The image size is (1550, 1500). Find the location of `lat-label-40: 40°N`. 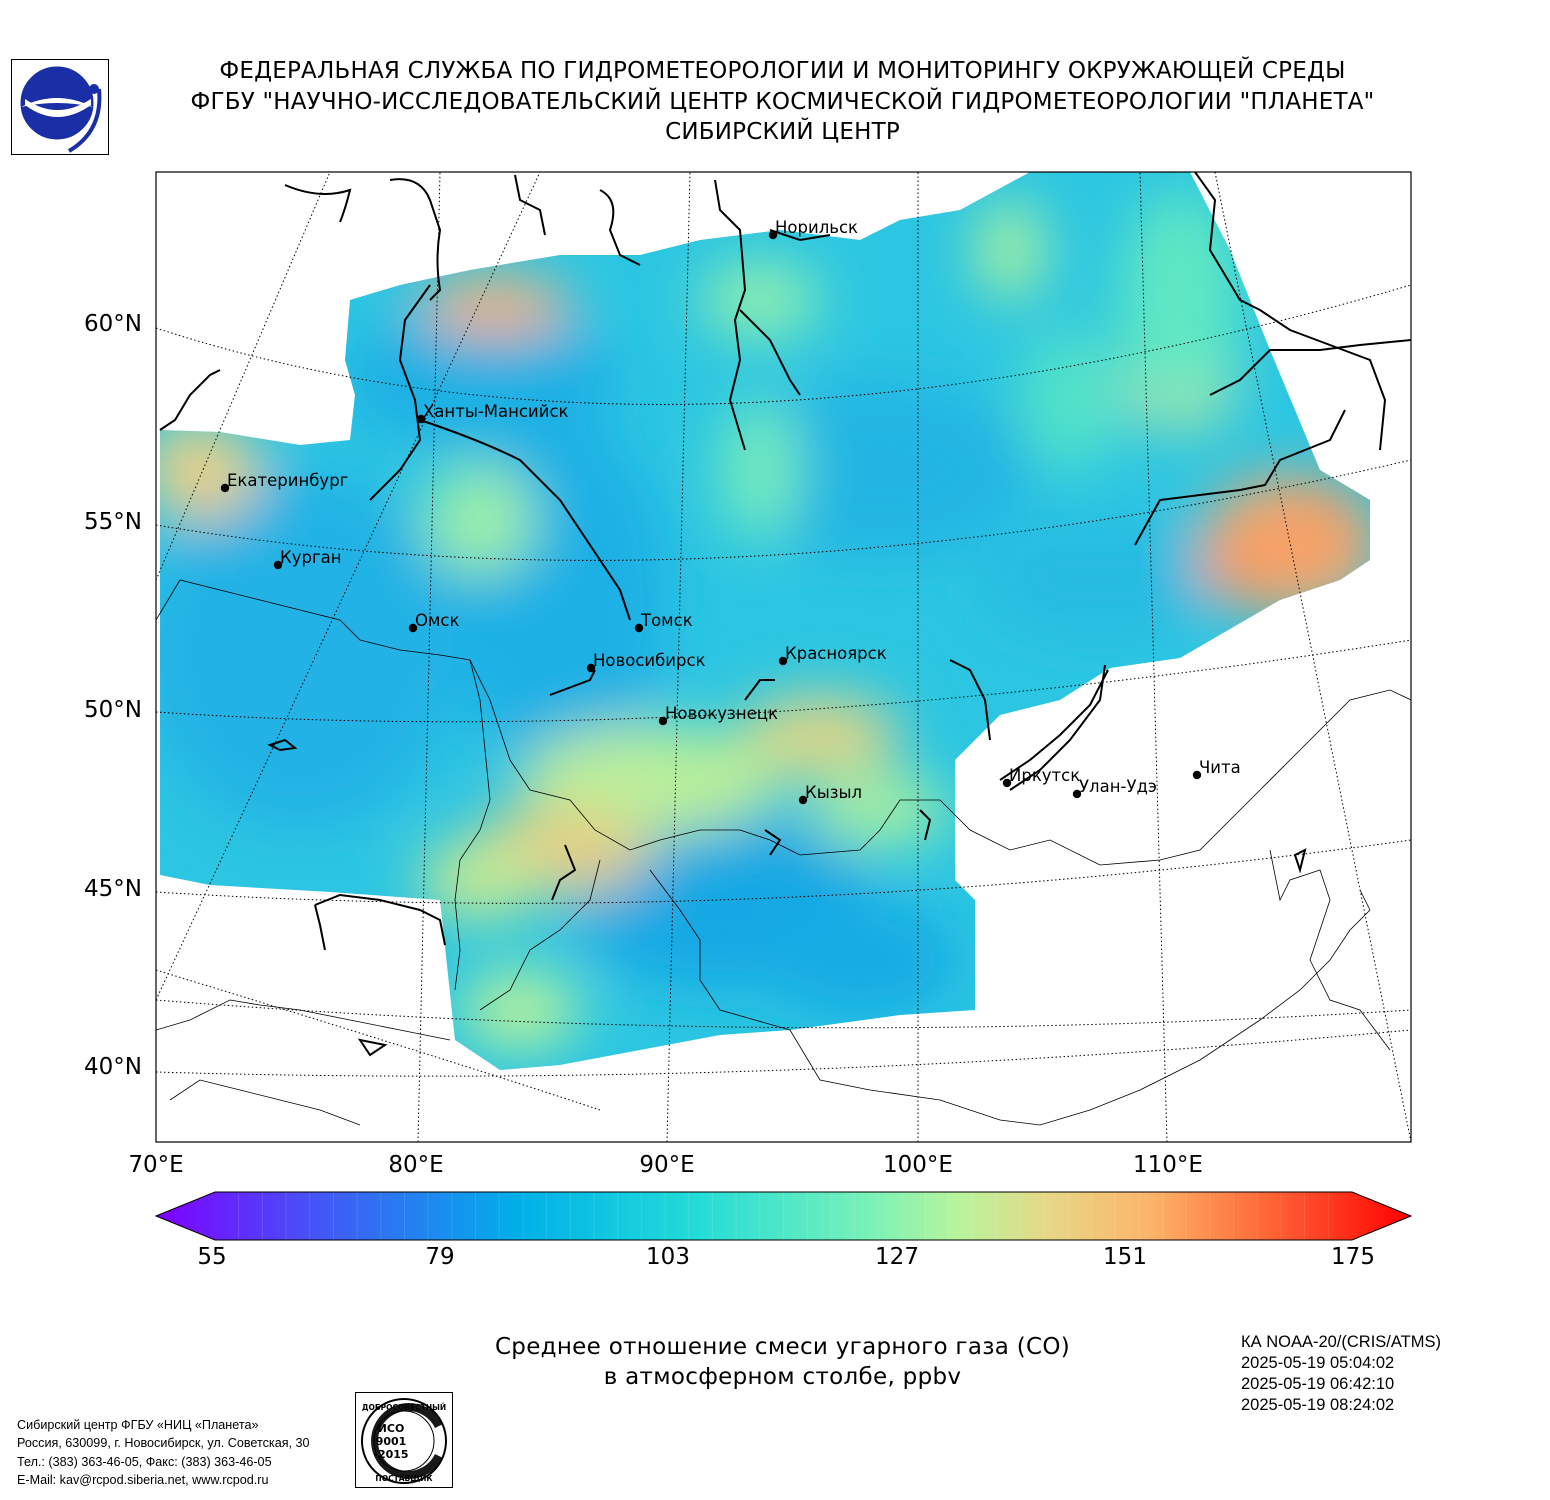

lat-label-40: 40°N is located at coordinates (113, 1067).